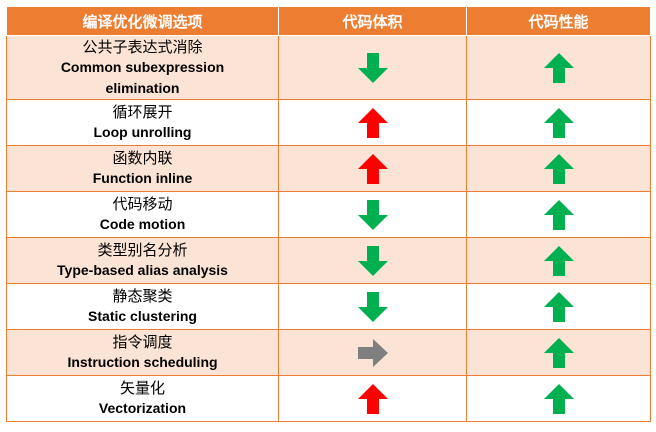  Describe the element at coordinates (142, 270) in the screenshot. I see `option-name-english: Type-based alias analysis` at that location.